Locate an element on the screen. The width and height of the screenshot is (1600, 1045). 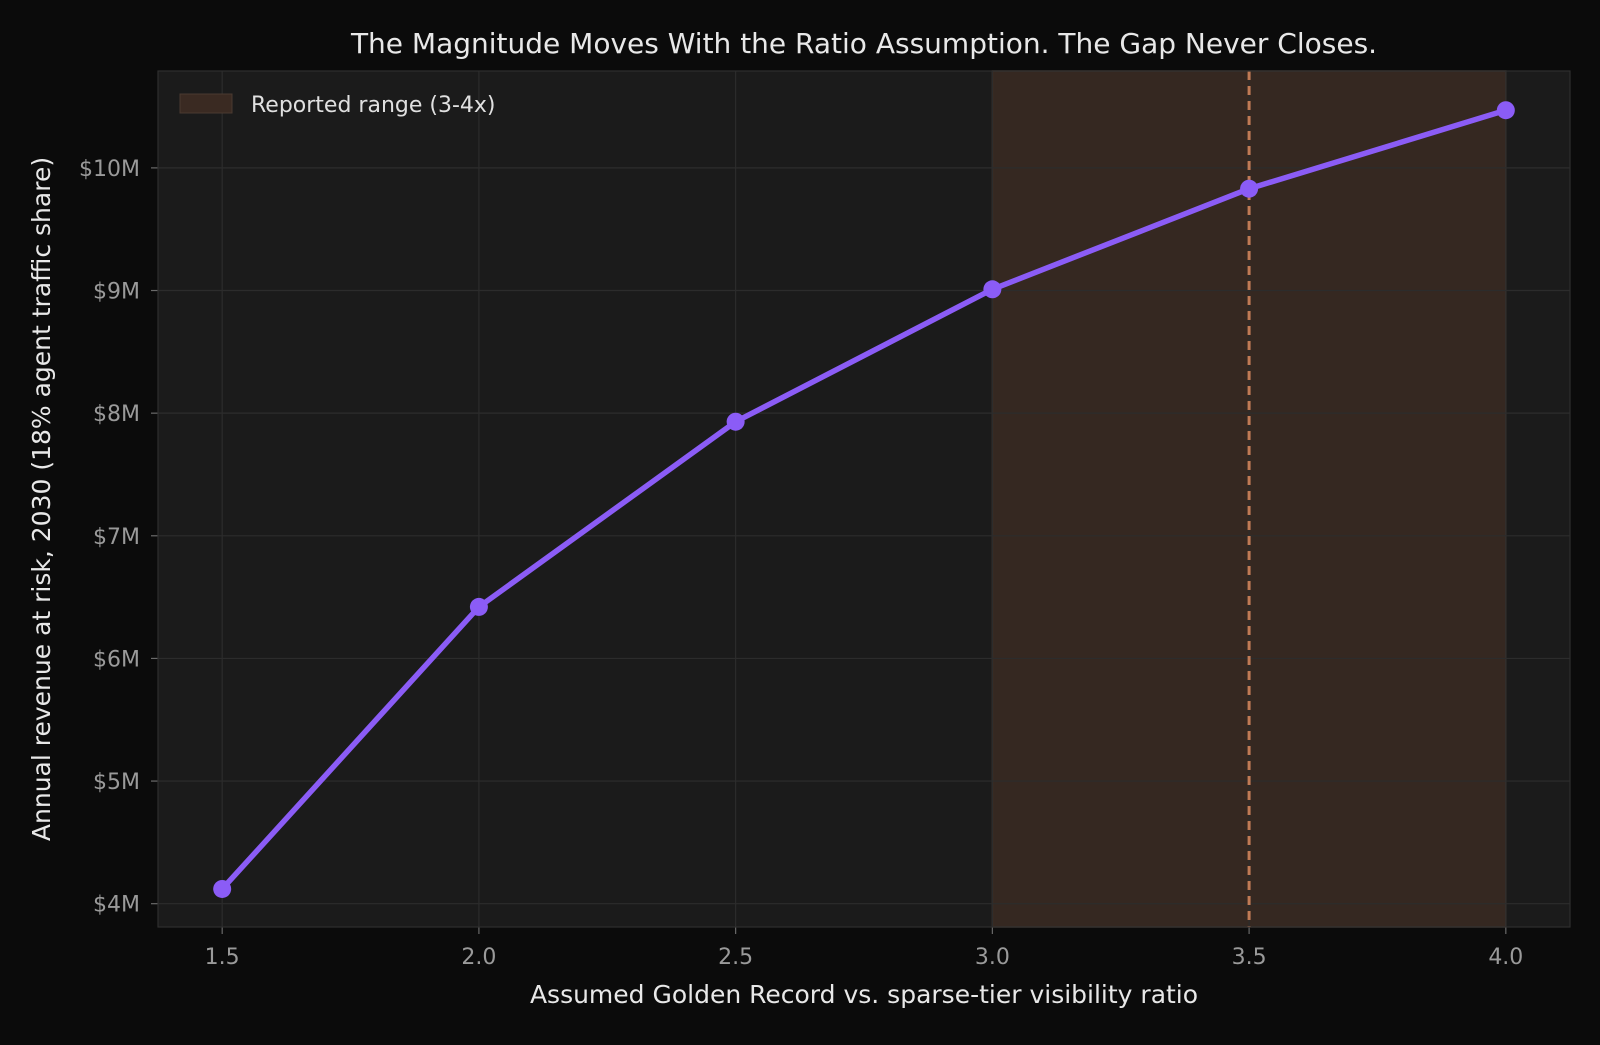
legend-swatch is located at coordinates (206, 103).